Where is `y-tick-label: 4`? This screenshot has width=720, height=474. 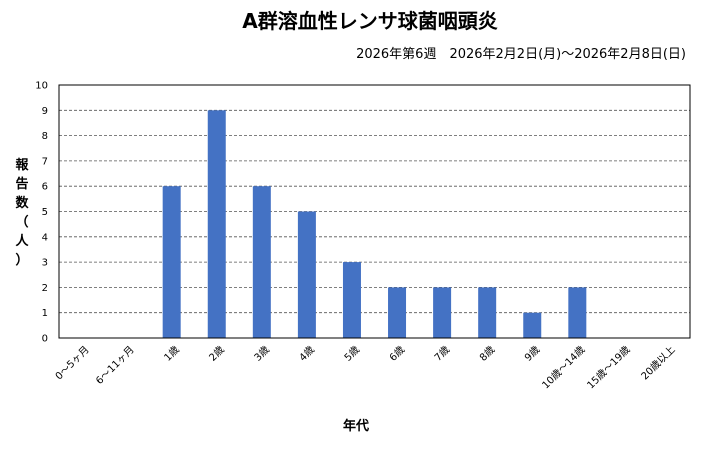
y-tick-label: 4 is located at coordinates (45, 237).